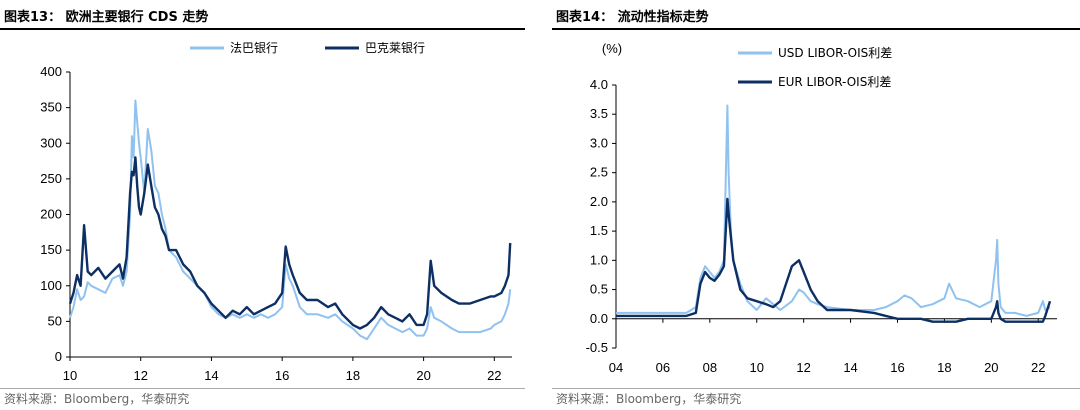  What do you see at coordinates (58, 356) in the screenshot?
I see `y-tick-label: 0` at bounding box center [58, 356].